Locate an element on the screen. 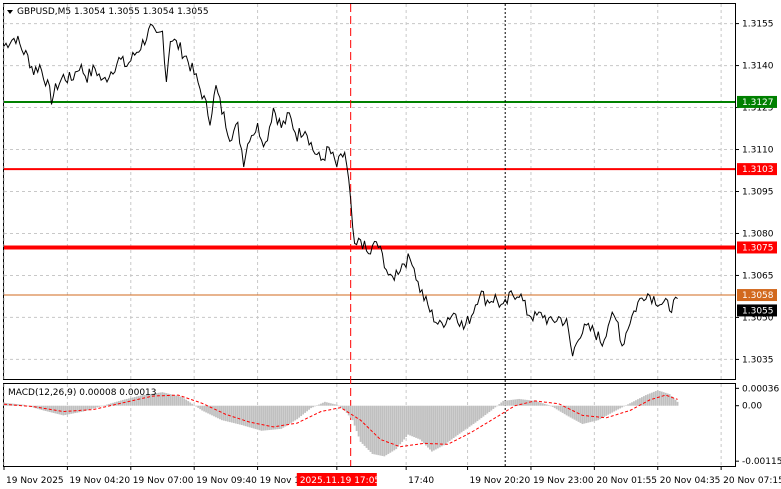 This screenshot has width=781, height=489. level-tag-bg is located at coordinates (757, 295).